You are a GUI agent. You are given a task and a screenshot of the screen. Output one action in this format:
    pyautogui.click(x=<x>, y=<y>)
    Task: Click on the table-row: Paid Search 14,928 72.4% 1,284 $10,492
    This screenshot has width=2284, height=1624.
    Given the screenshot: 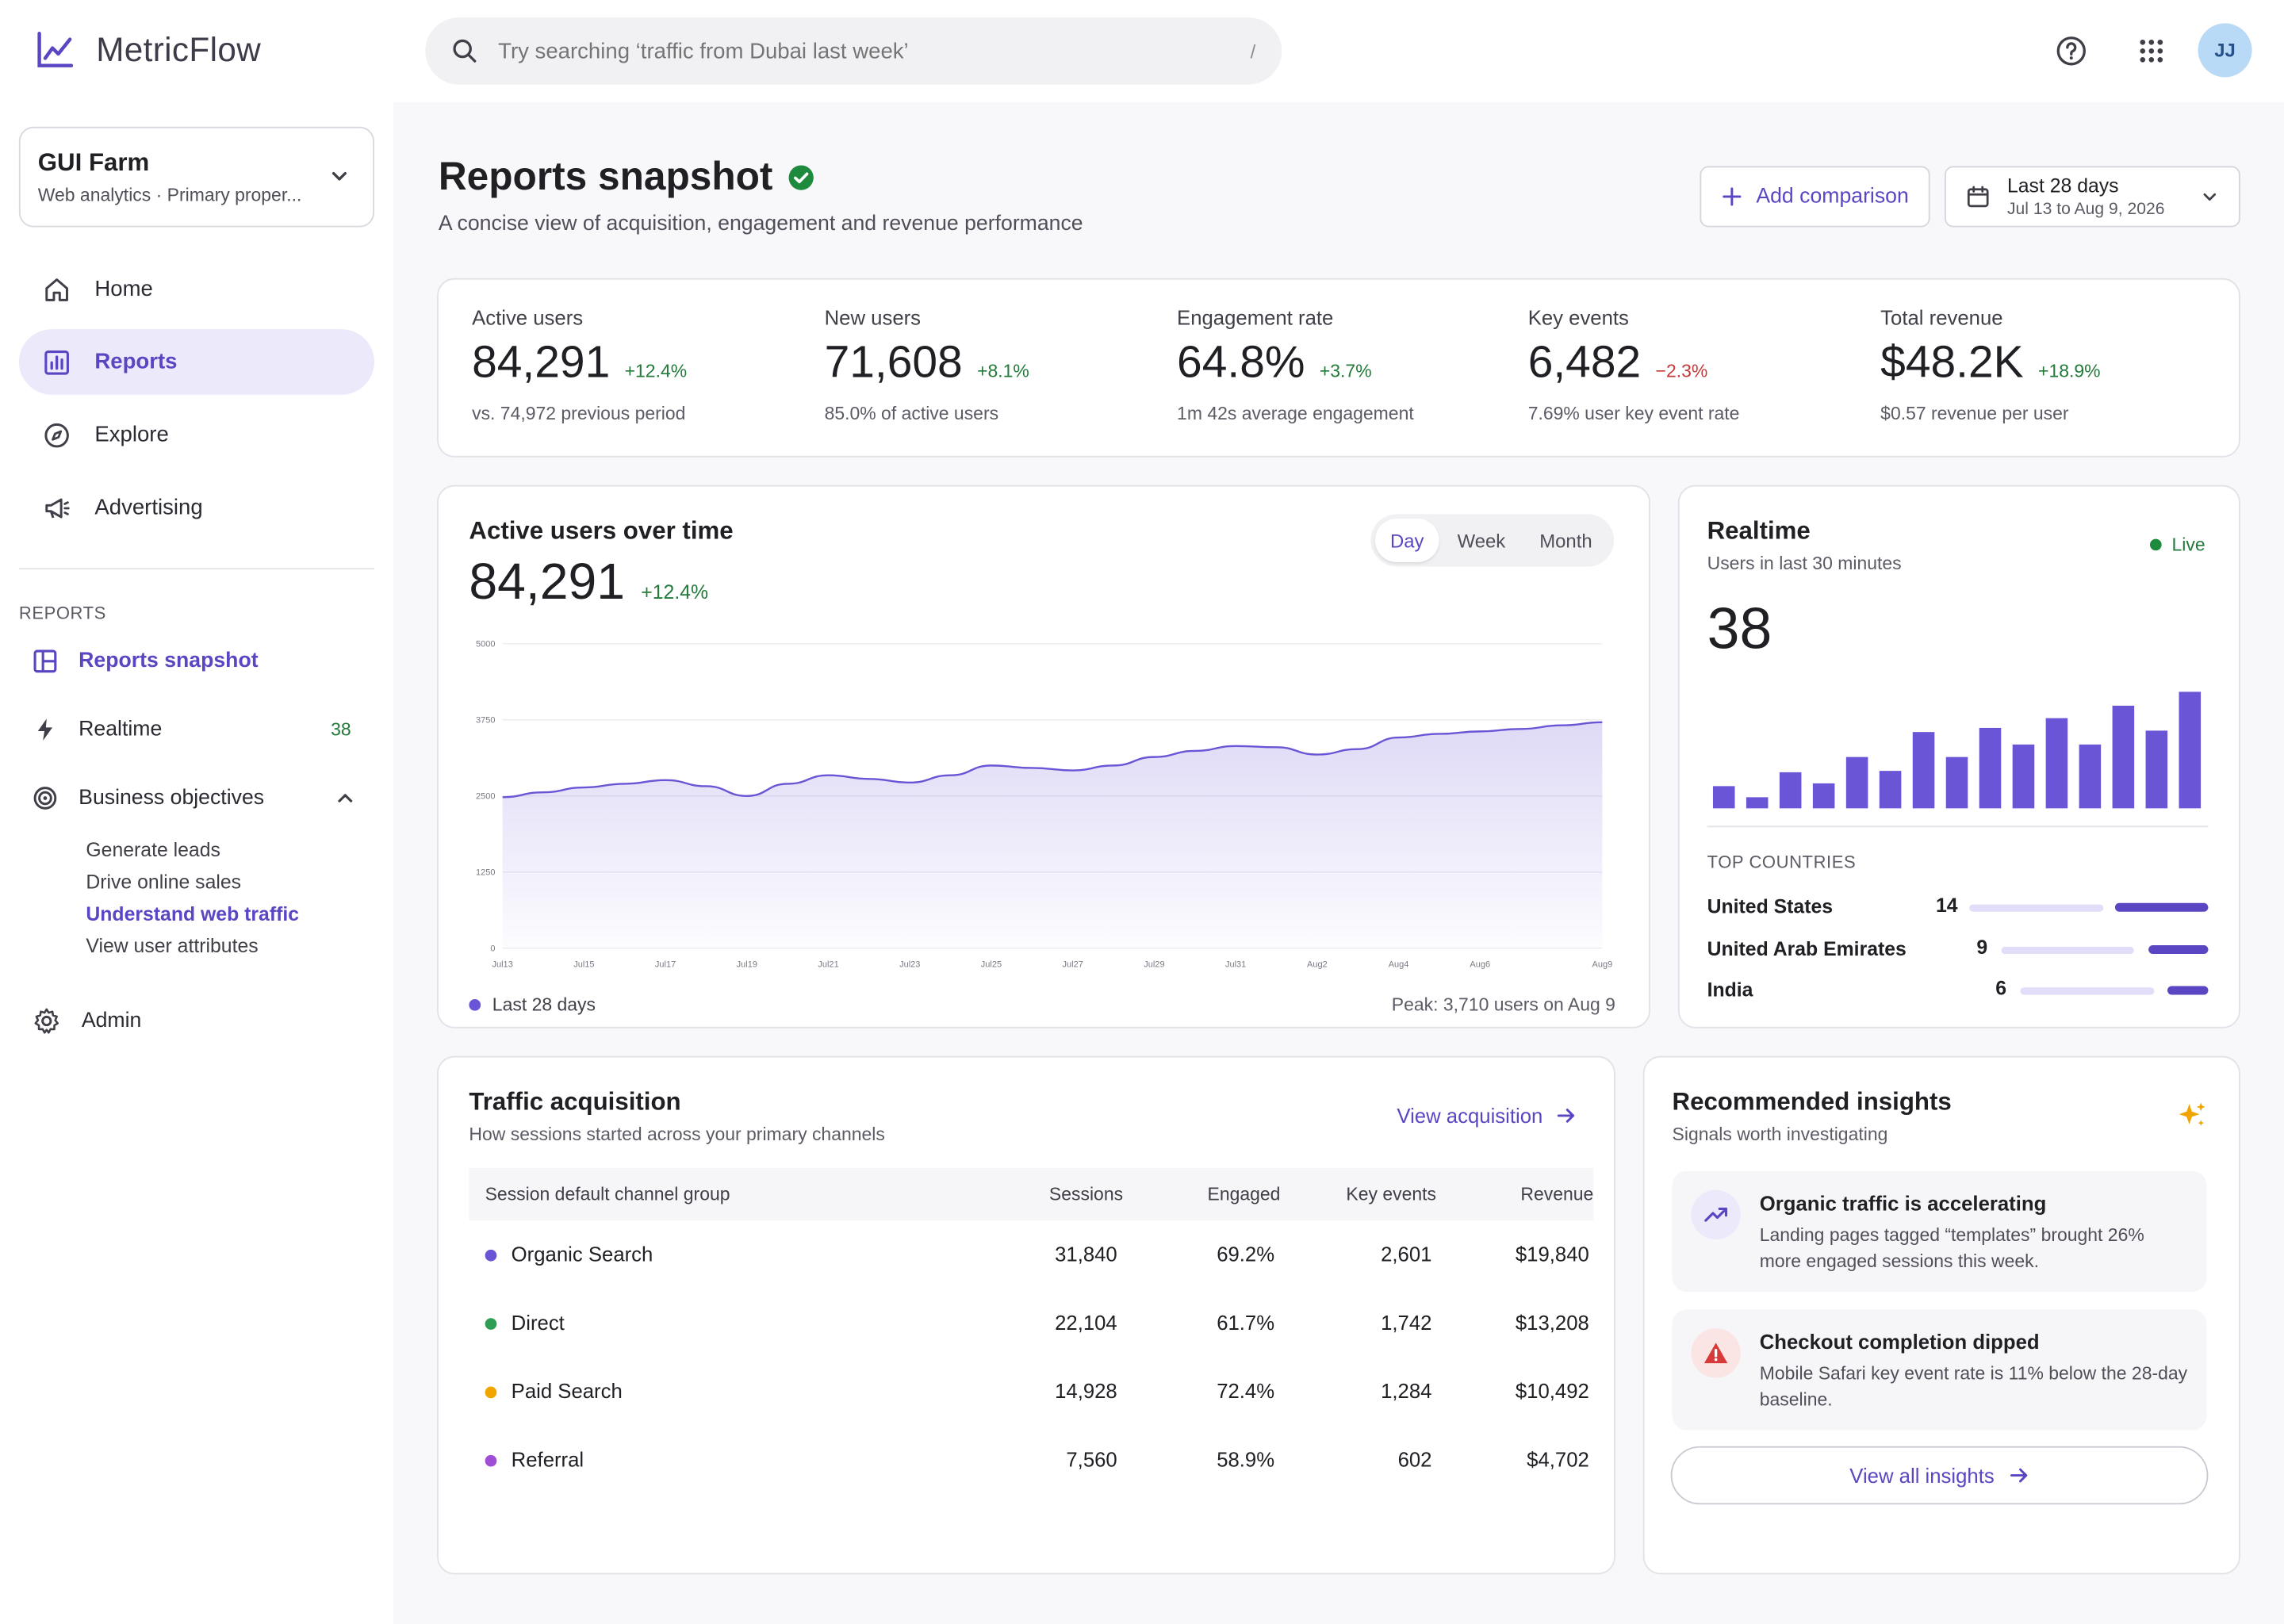 What is the action you would take?
    pyautogui.click(x=1031, y=1392)
    